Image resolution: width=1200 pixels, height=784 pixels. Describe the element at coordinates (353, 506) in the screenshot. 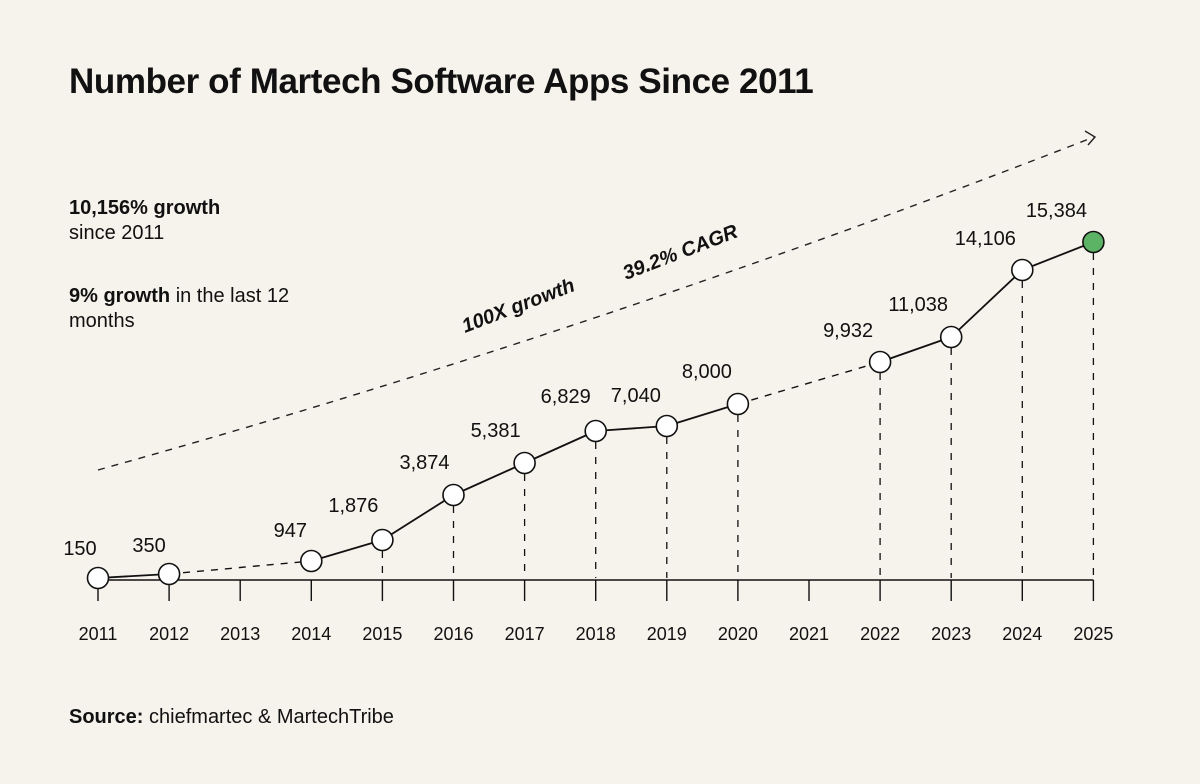

I see `data-label: 1,876` at that location.